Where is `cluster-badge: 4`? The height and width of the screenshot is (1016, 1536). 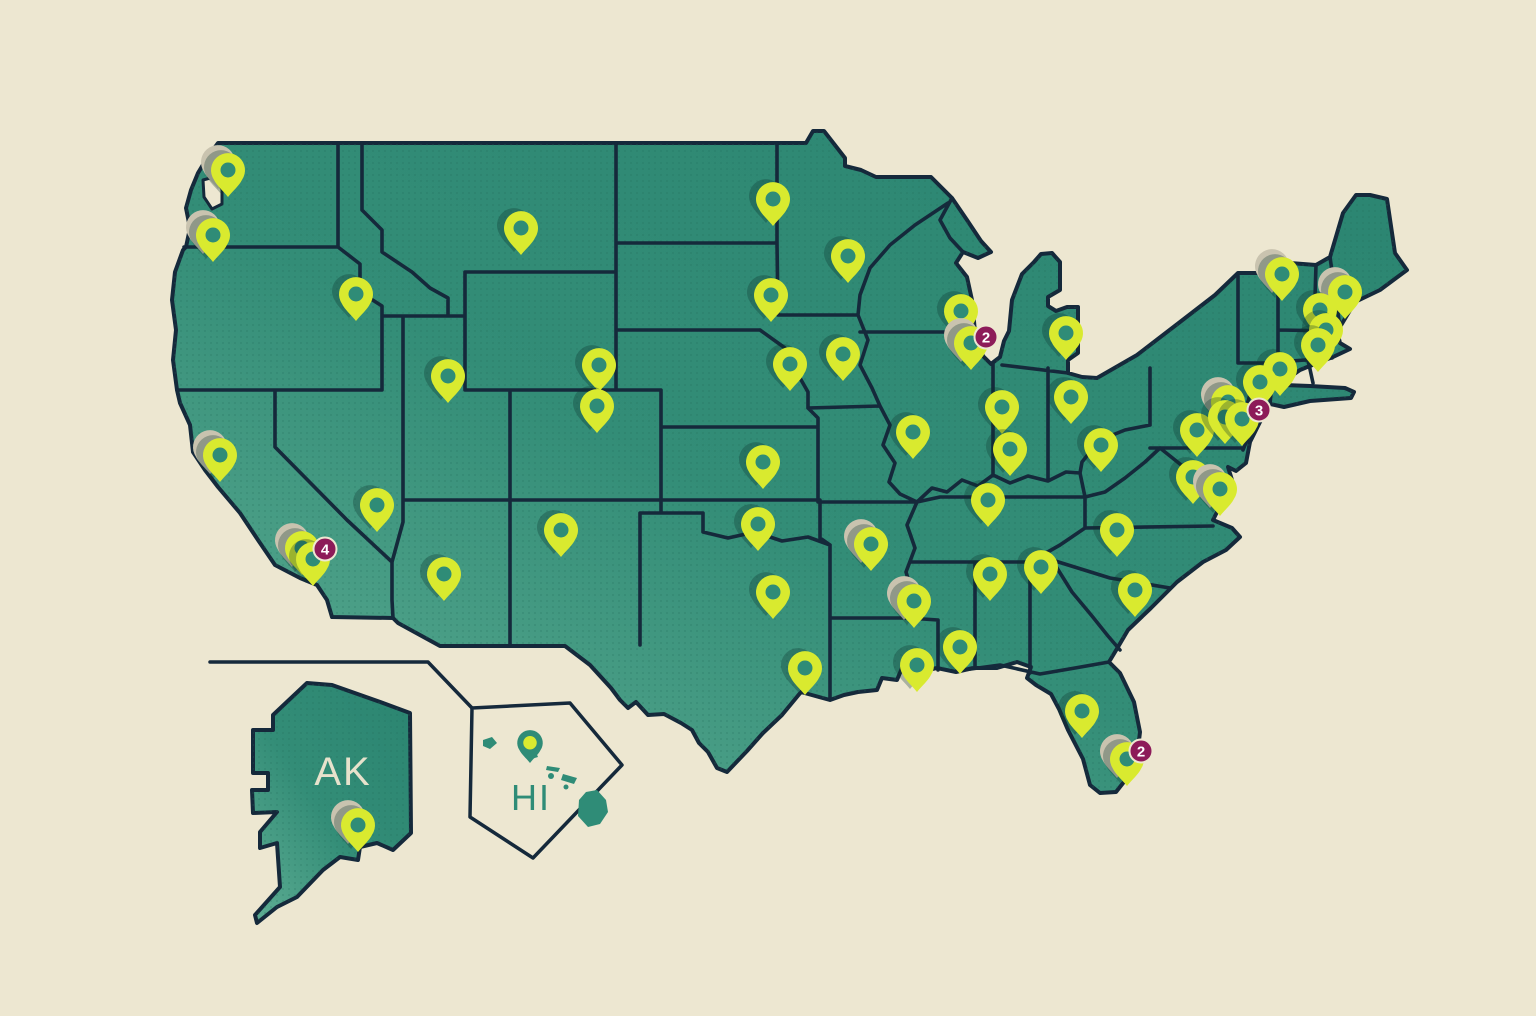 cluster-badge: 4 is located at coordinates (325, 549).